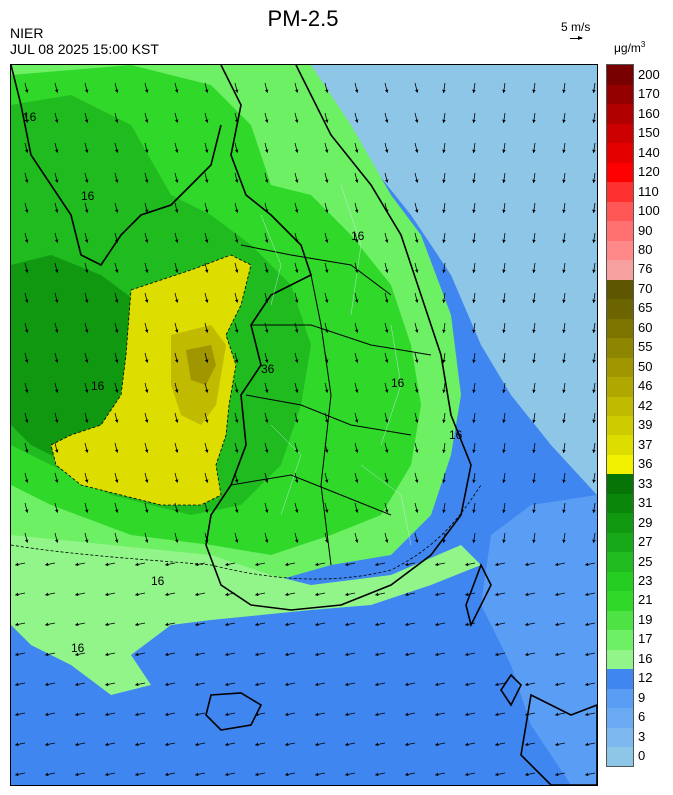 The image size is (673, 795). I want to click on colorbar-level-label: 76, so click(645, 269).